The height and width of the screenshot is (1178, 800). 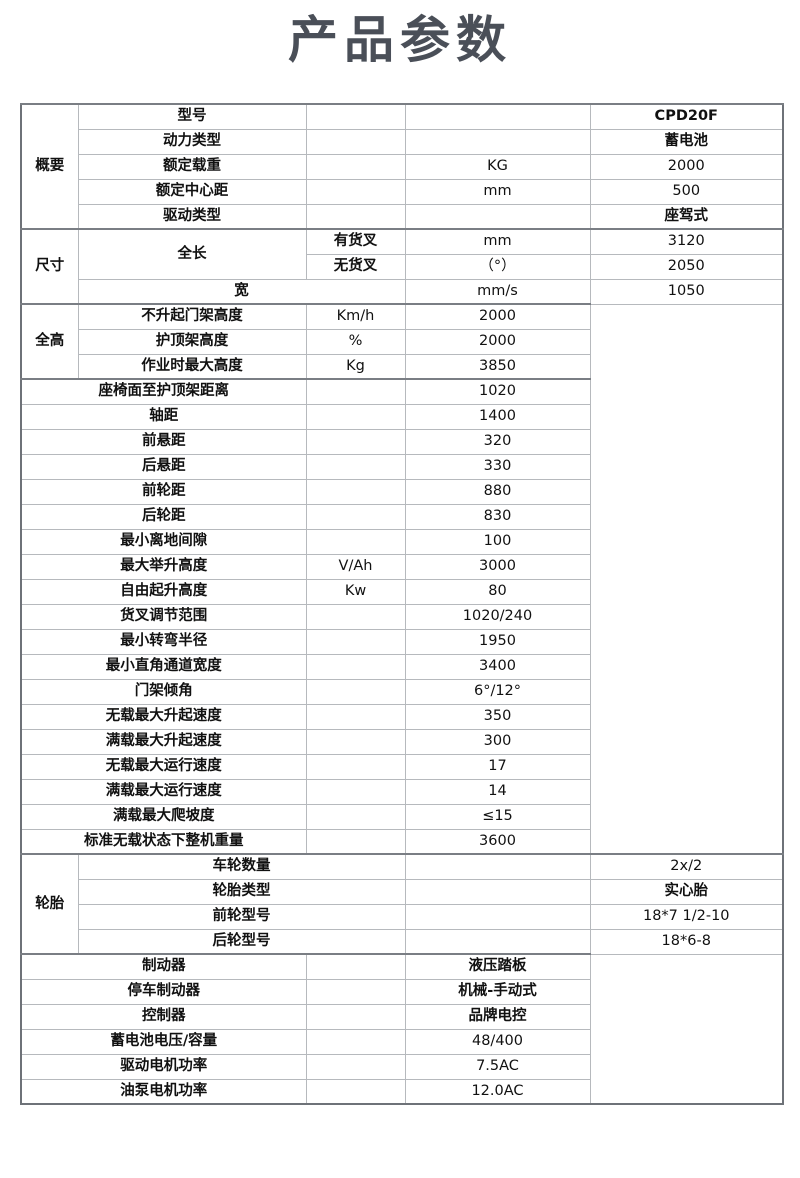 I want to click on value-cell: 1400, so click(x=497, y=416).